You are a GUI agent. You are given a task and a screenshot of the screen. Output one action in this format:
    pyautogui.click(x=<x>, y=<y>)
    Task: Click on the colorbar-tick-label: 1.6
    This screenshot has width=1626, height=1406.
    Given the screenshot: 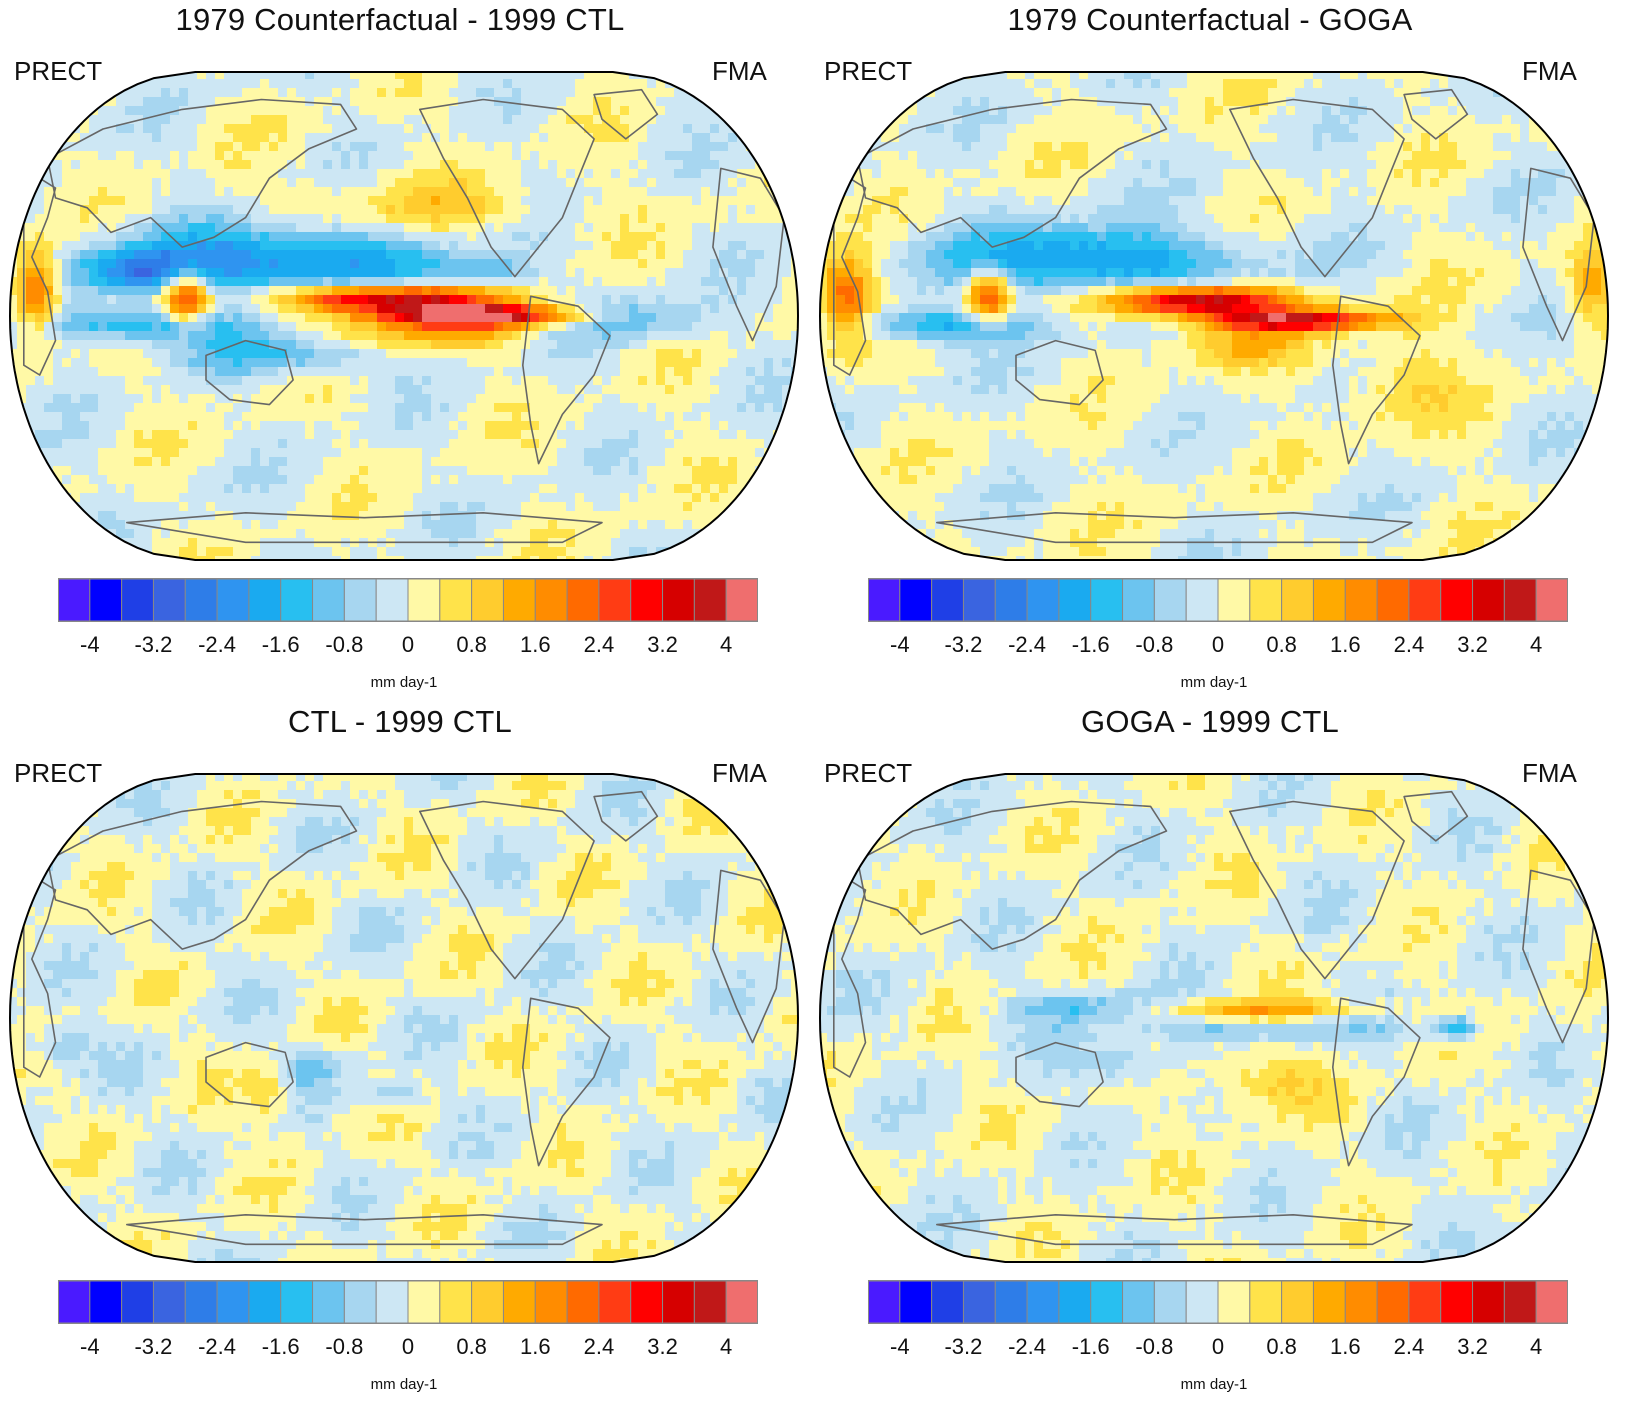 What is the action you would take?
    pyautogui.click(x=535, y=644)
    